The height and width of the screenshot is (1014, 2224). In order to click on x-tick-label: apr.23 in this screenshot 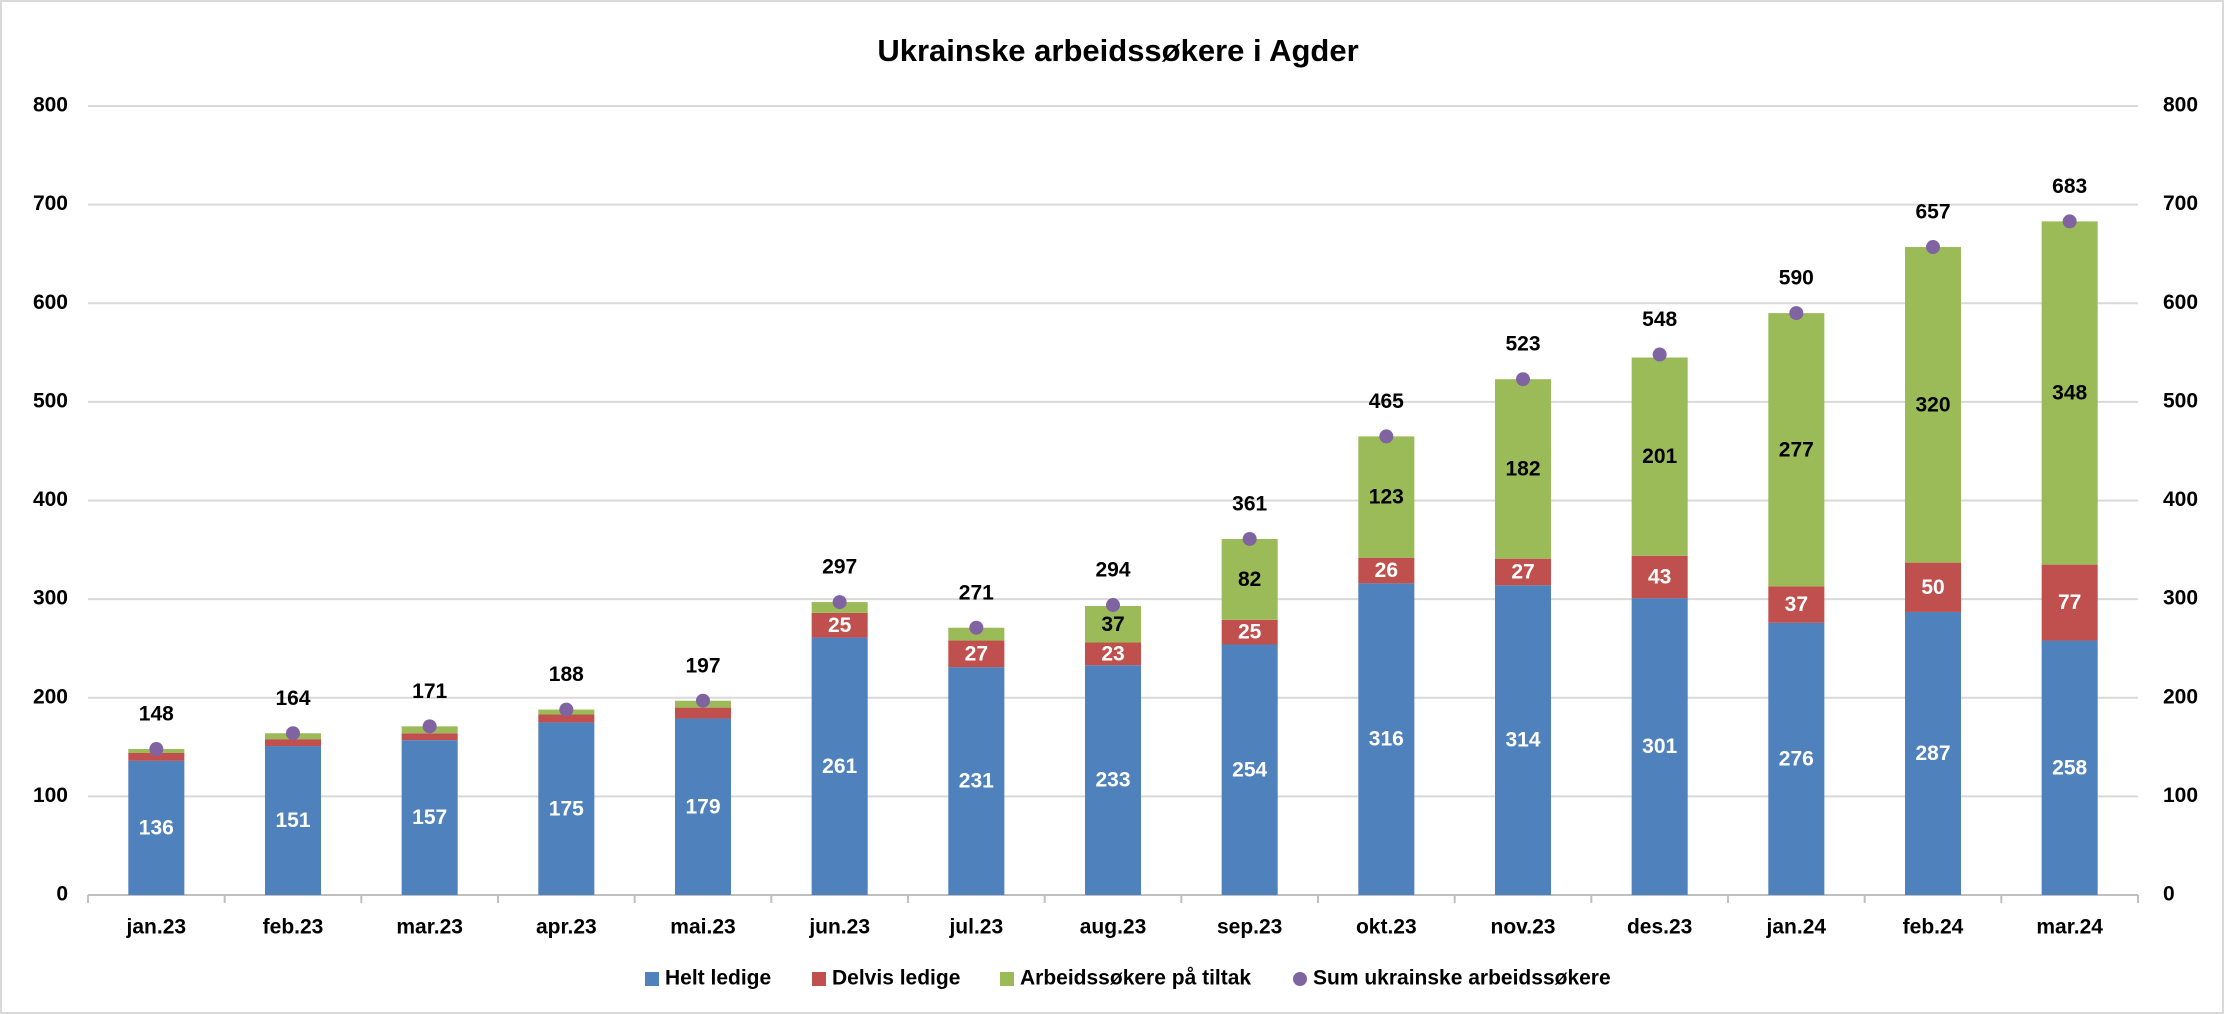, I will do `click(566, 927)`.